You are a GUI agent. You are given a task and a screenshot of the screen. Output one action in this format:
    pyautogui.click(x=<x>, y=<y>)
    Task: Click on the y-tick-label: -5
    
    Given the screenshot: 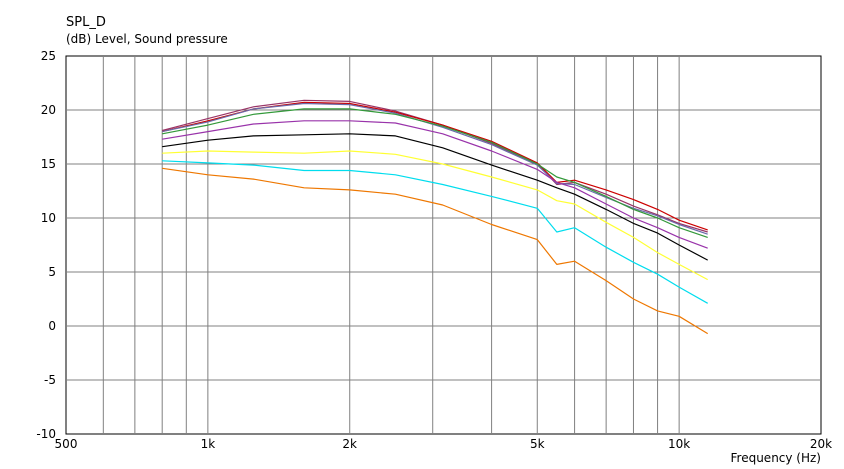 What is the action you would take?
    pyautogui.click(x=50, y=380)
    